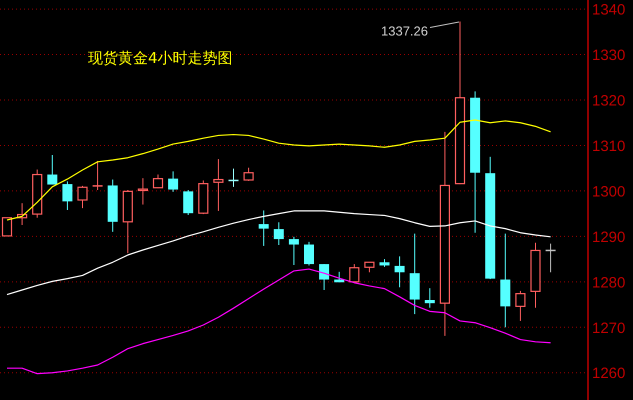 The width and height of the screenshot is (633, 400). Describe the element at coordinates (404, 31) in the screenshot. I see `annotation: 1337.26` at that location.